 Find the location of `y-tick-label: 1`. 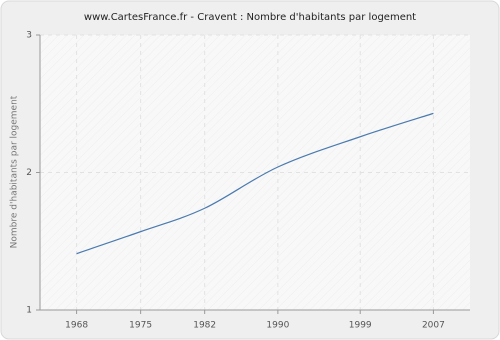

y-tick-label: 1 is located at coordinates (29, 311).